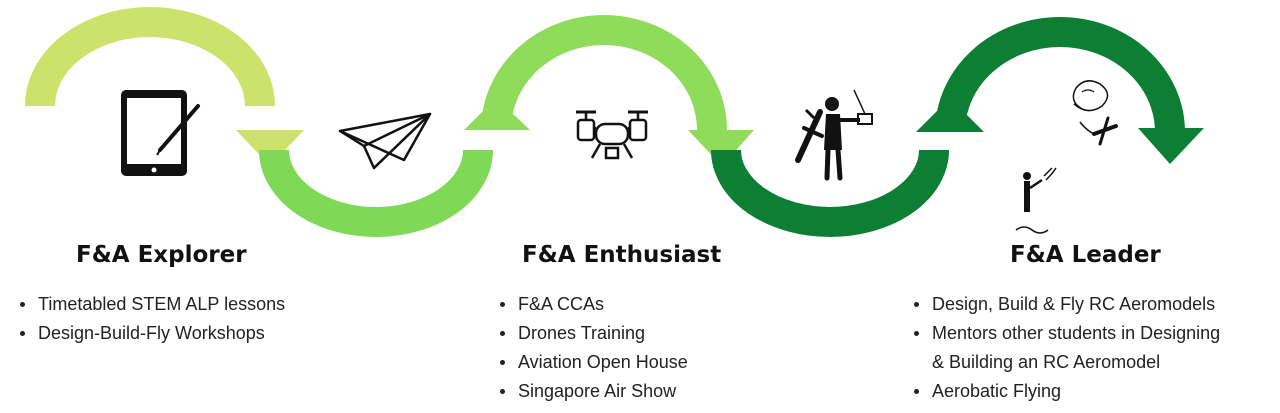 The width and height of the screenshot is (1280, 413). Describe the element at coordinates (152, 304) in the screenshot. I see `list-item: Timetabled STEM ALP lessons` at that location.